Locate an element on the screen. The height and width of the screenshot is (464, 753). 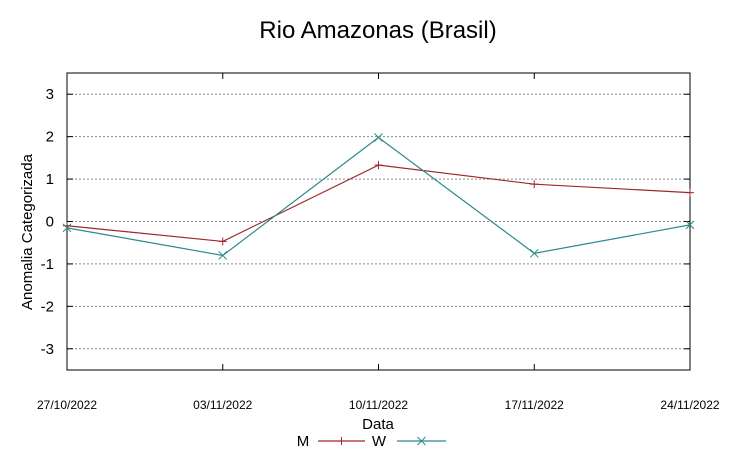
x-tick-label: 24/11/2022 is located at coordinates (689, 405).